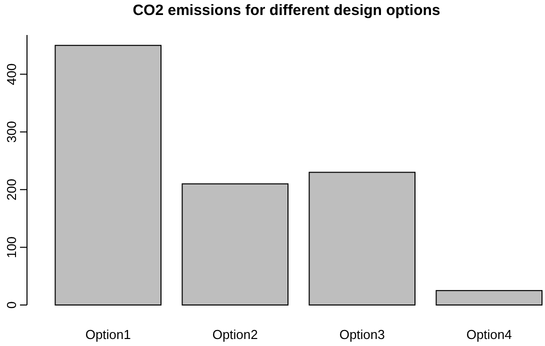 Image resolution: width=545 pixels, height=346 pixels. Describe the element at coordinates (362, 334) in the screenshot. I see `x-tick-label: Option3` at that location.